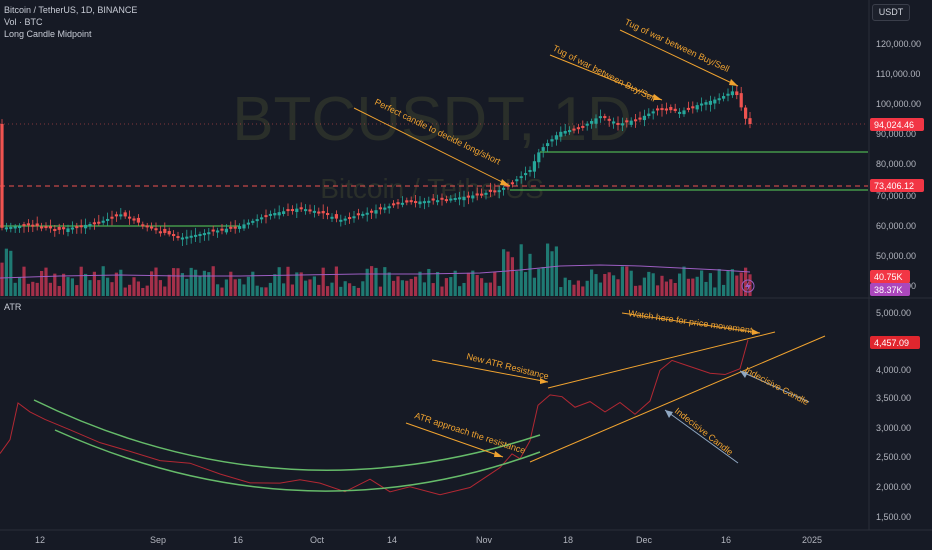 Image resolution: width=932 pixels, height=550 pixels. What do you see at coordinates (661, 360) in the screenshot?
I see `atr-resistance-line` at bounding box center [661, 360].